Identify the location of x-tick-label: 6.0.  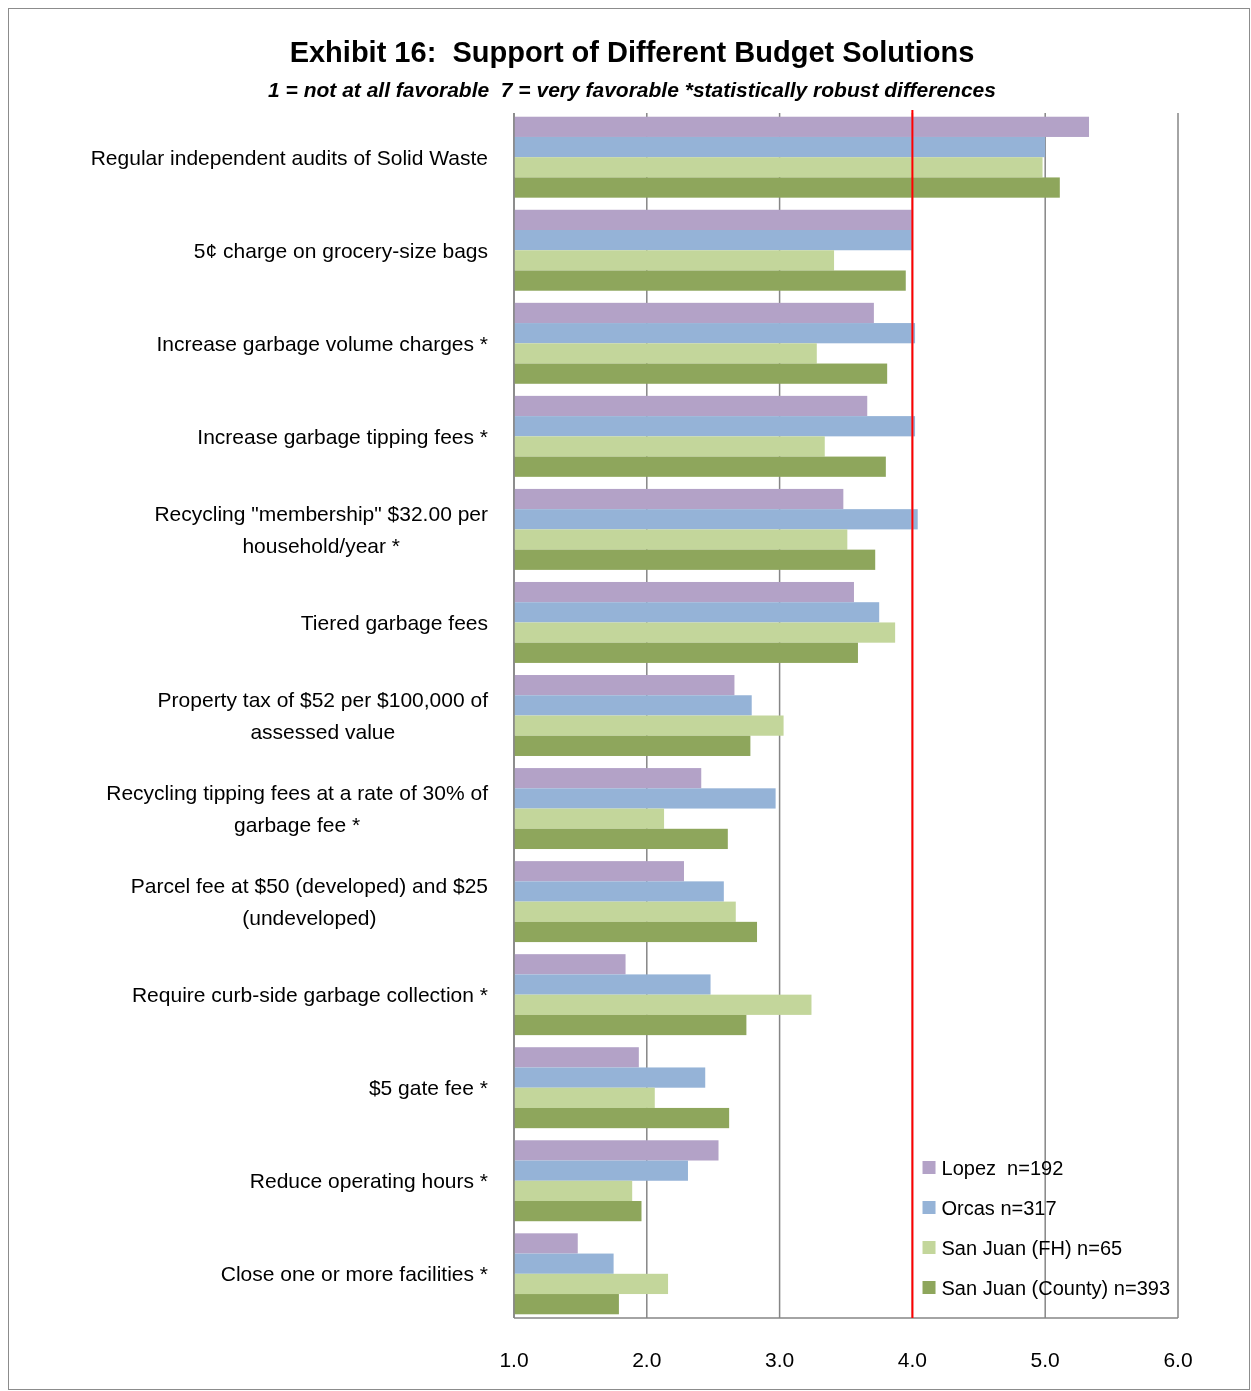
(1178, 1360).